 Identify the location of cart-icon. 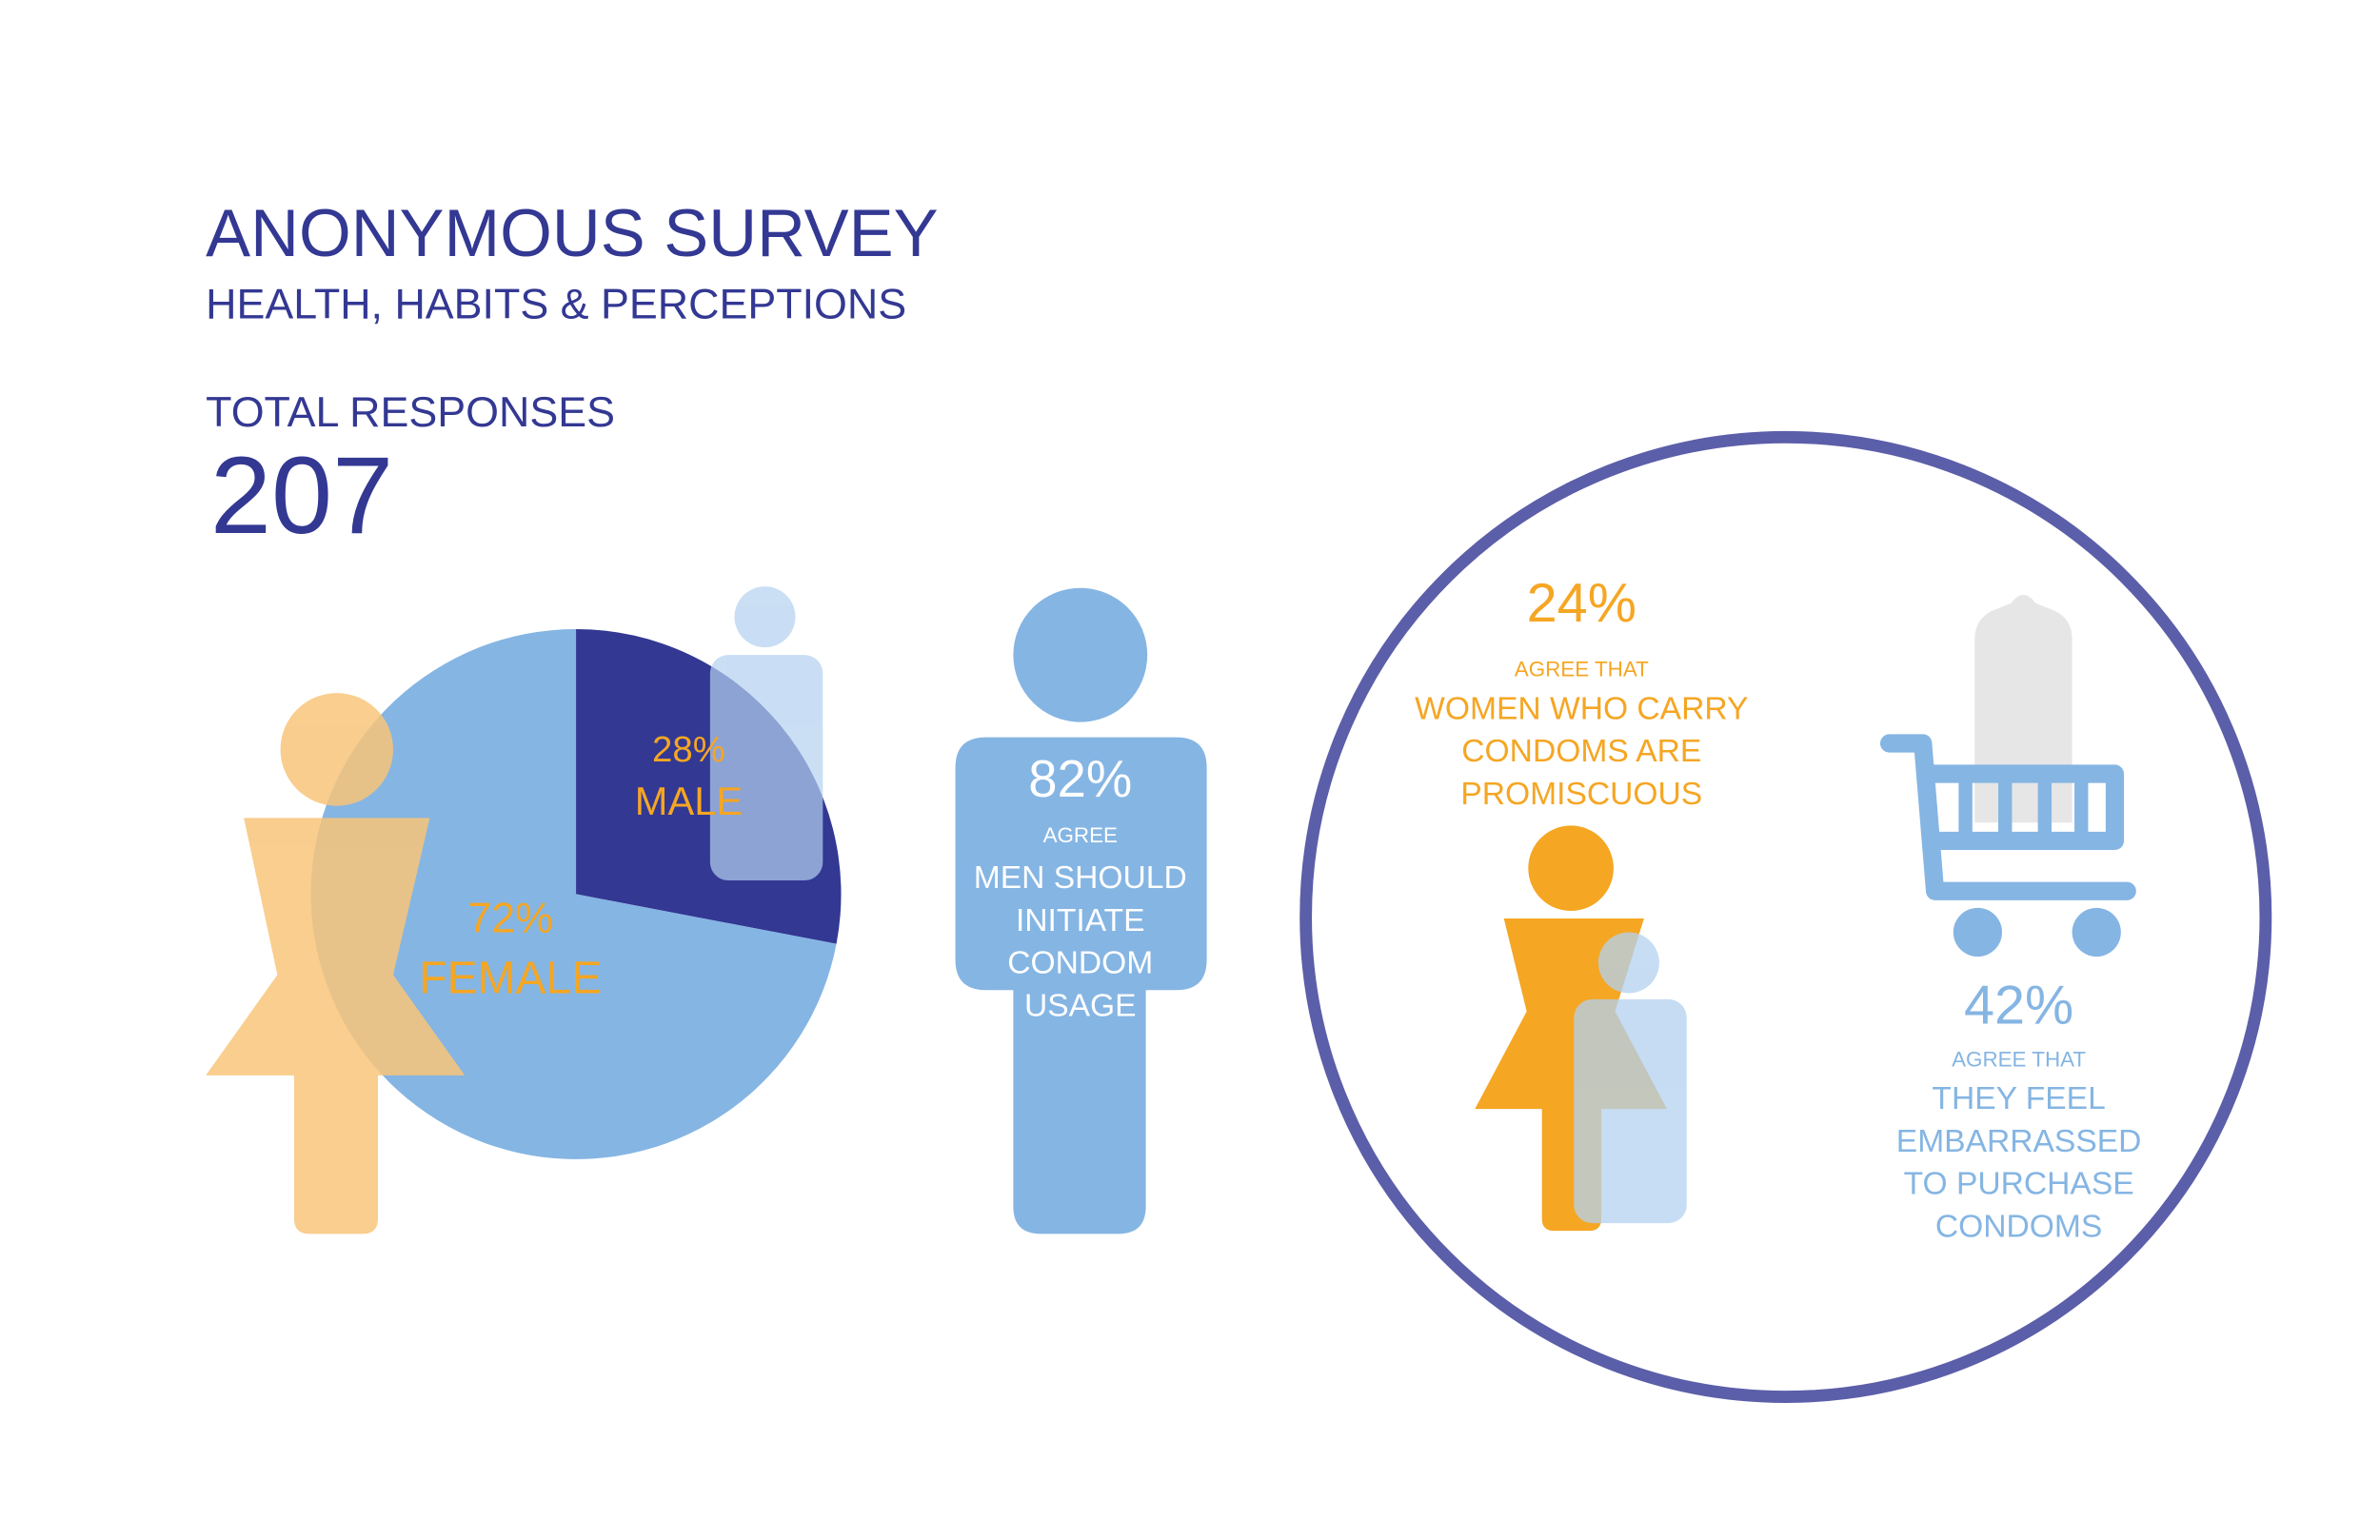
(2007, 817).